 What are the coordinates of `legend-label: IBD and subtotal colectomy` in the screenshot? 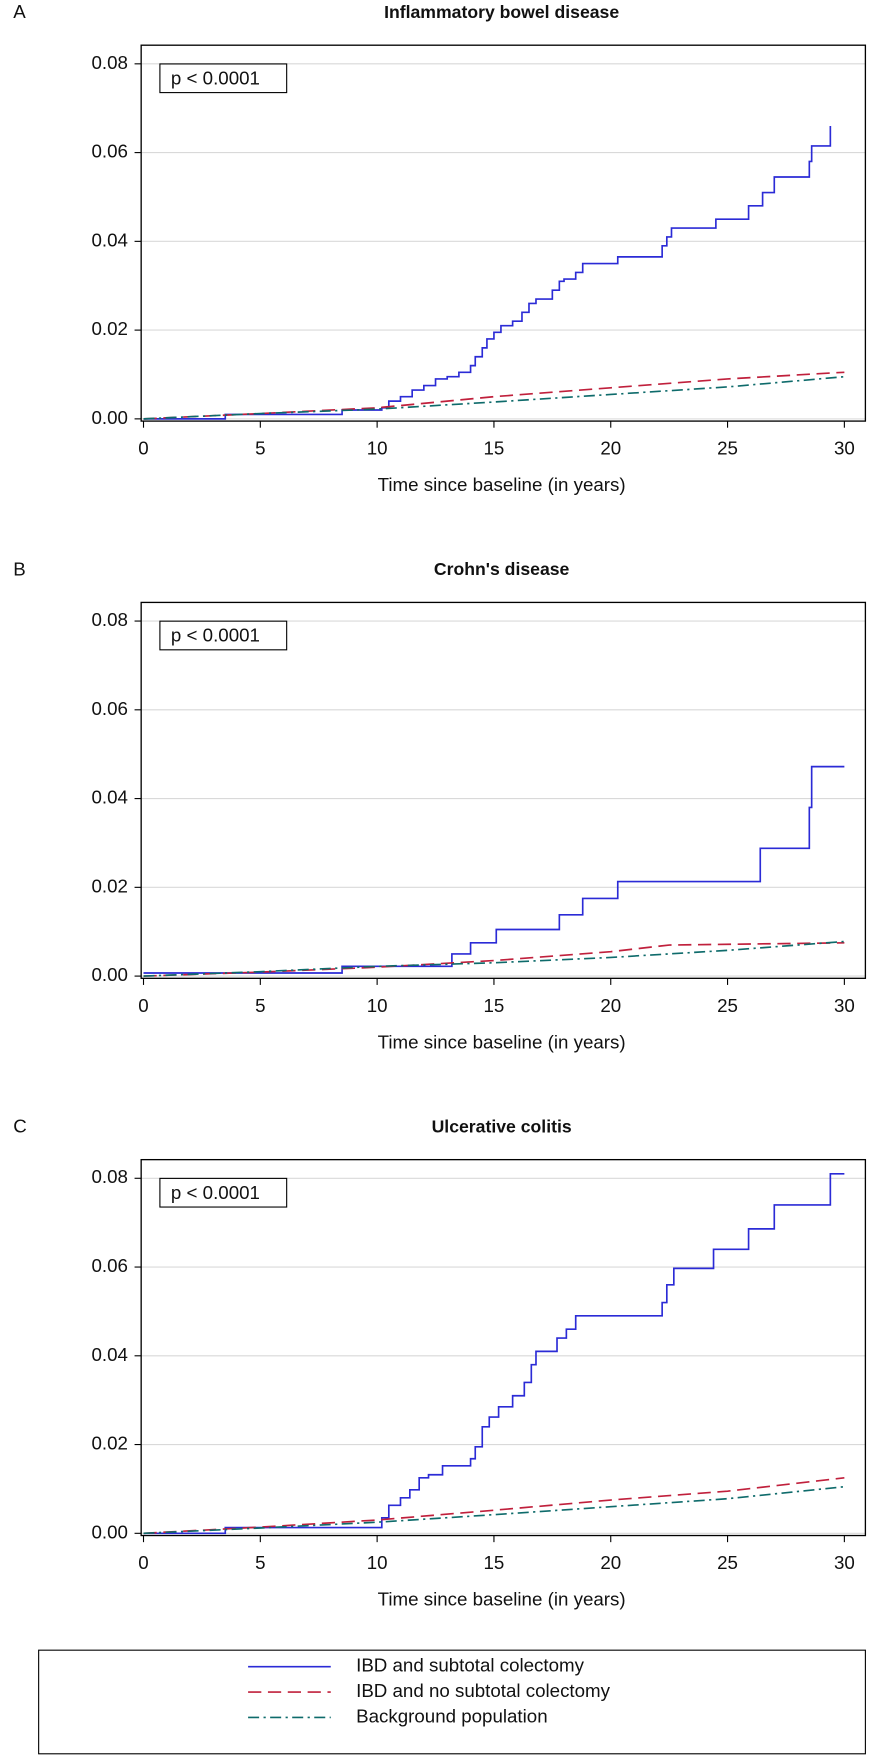 It's located at (470, 1665).